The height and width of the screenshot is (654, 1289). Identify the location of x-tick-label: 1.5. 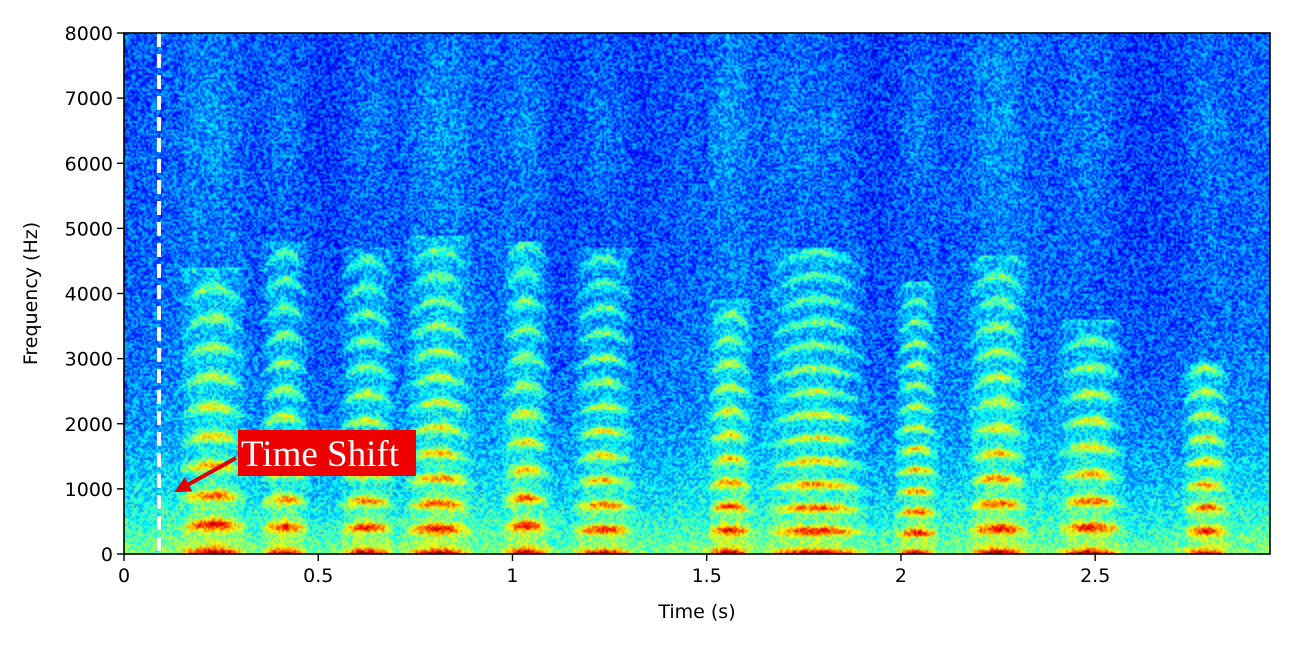
(707, 576).